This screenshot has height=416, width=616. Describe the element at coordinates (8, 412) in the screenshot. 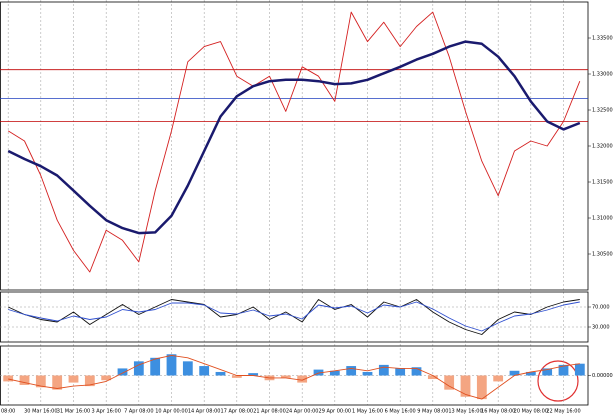

I see `x-tick-label: 08:00` at that location.